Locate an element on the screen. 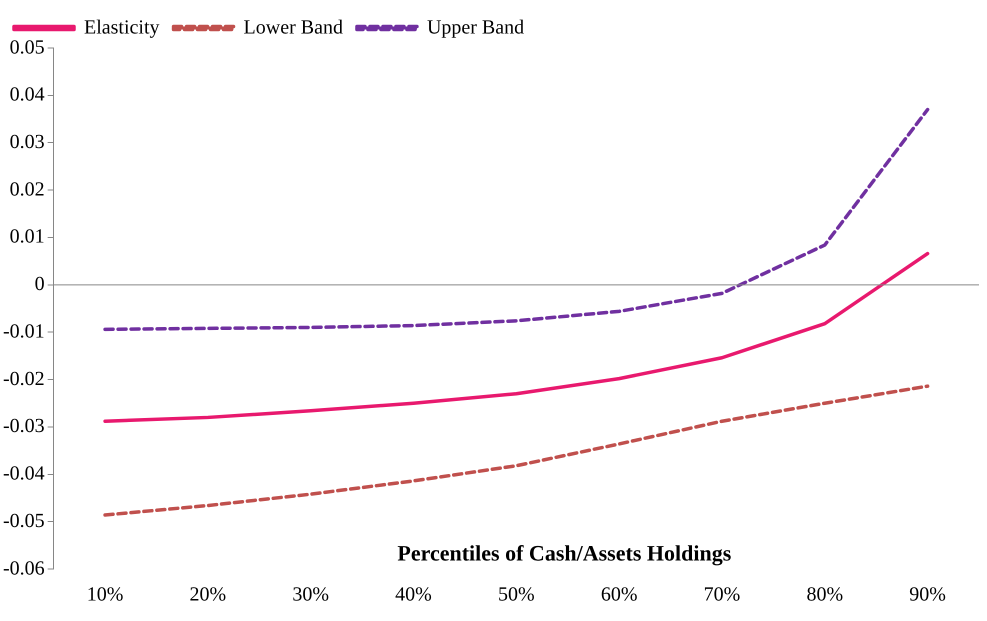 Image resolution: width=987 pixels, height=621 pixels. y-tick-label: 0.05 is located at coordinates (27, 47).